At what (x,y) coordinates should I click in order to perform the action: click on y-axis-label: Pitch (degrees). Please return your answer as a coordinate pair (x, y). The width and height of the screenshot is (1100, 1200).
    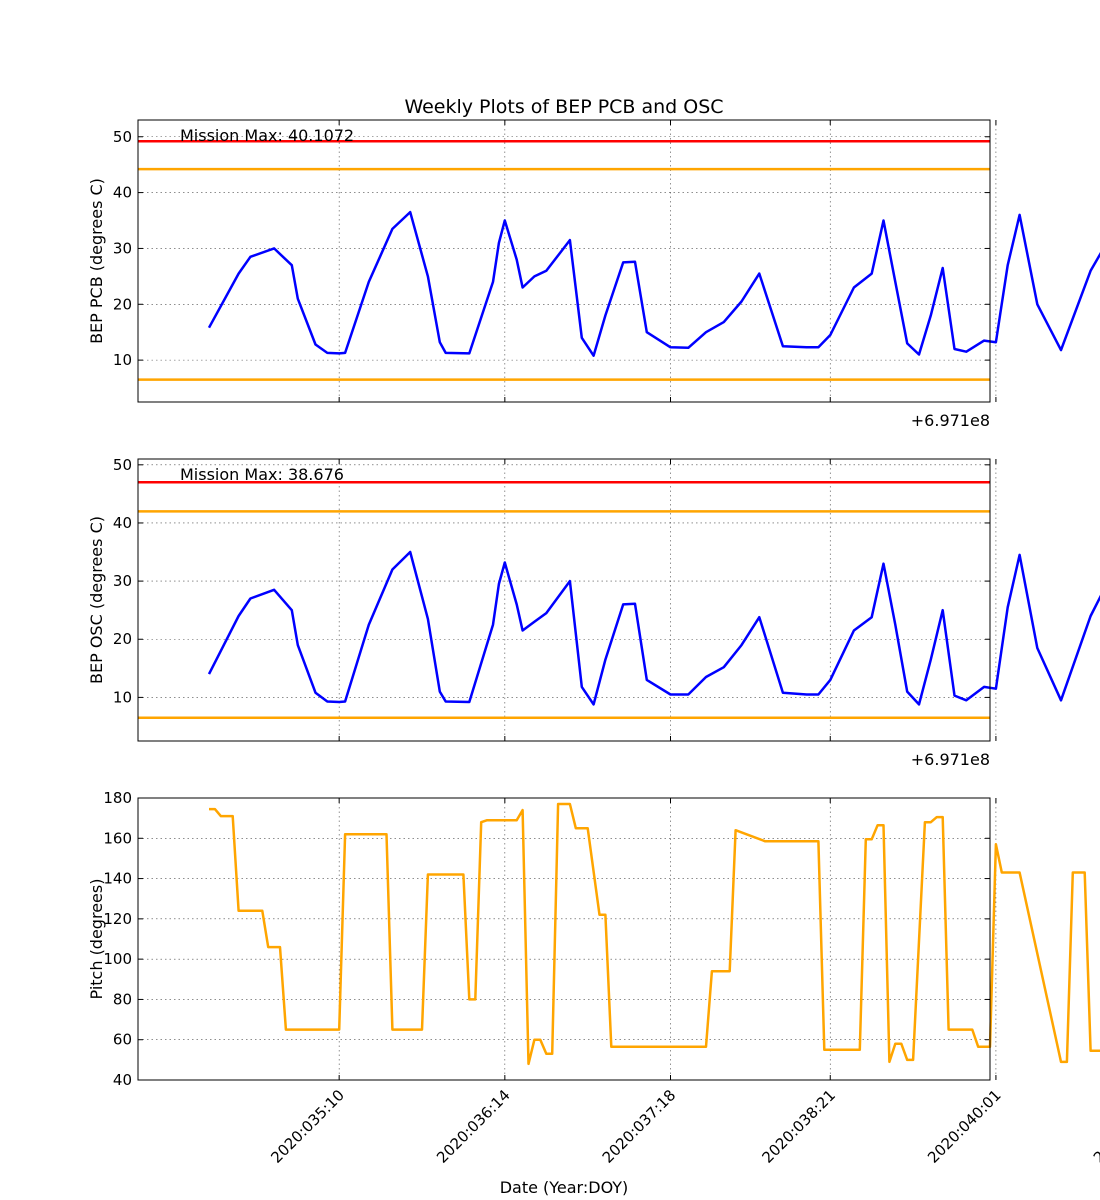
    Looking at the image, I should click on (96, 939).